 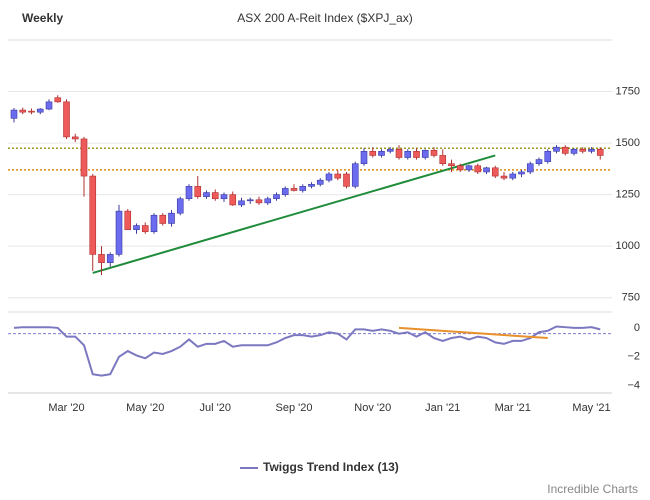 I want to click on x-tick-label: Jul '20, so click(x=215, y=408).